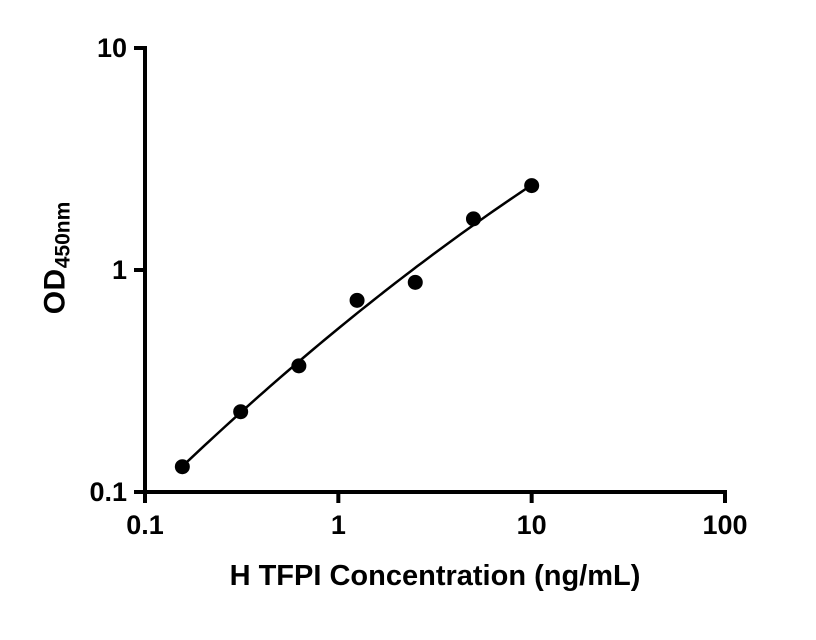  Describe the element at coordinates (112, 48) in the screenshot. I see `y-tick-label: 10` at that location.